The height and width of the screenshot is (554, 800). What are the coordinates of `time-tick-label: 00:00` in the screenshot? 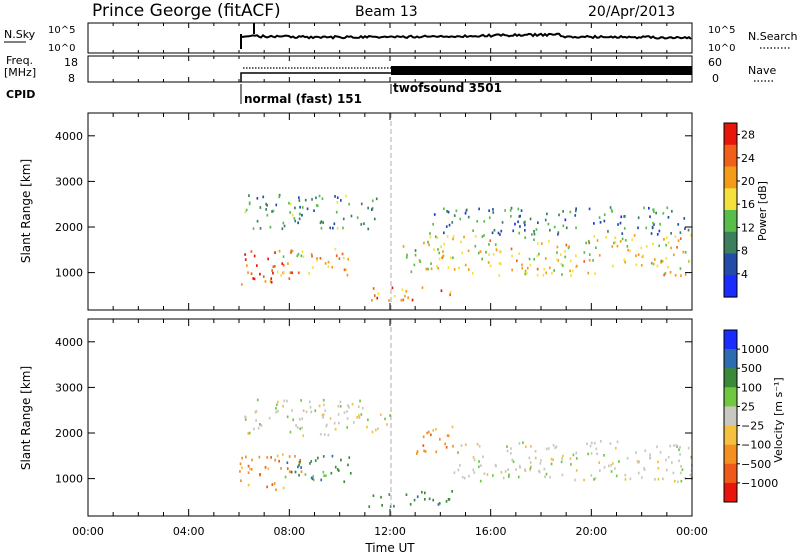 It's located at (88, 531).